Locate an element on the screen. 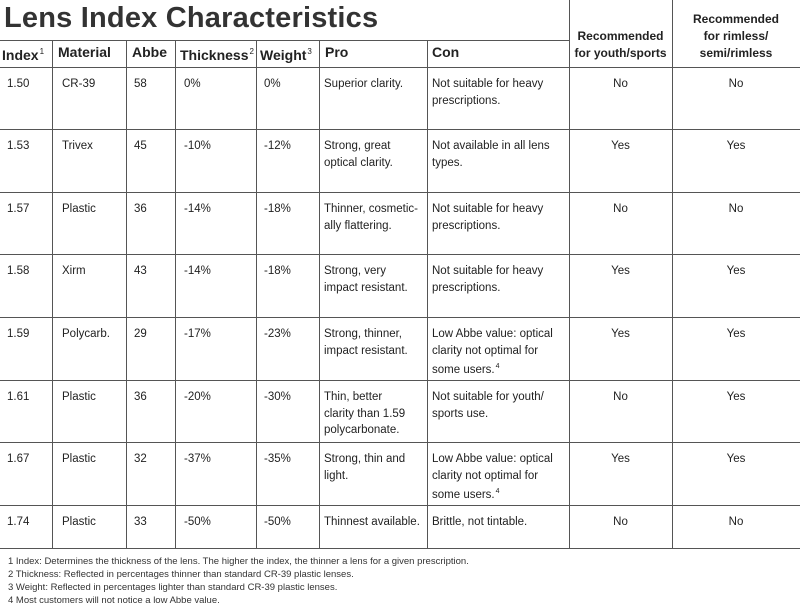  cell-con: Not suitable for youth/sports use. is located at coordinates (488, 405).